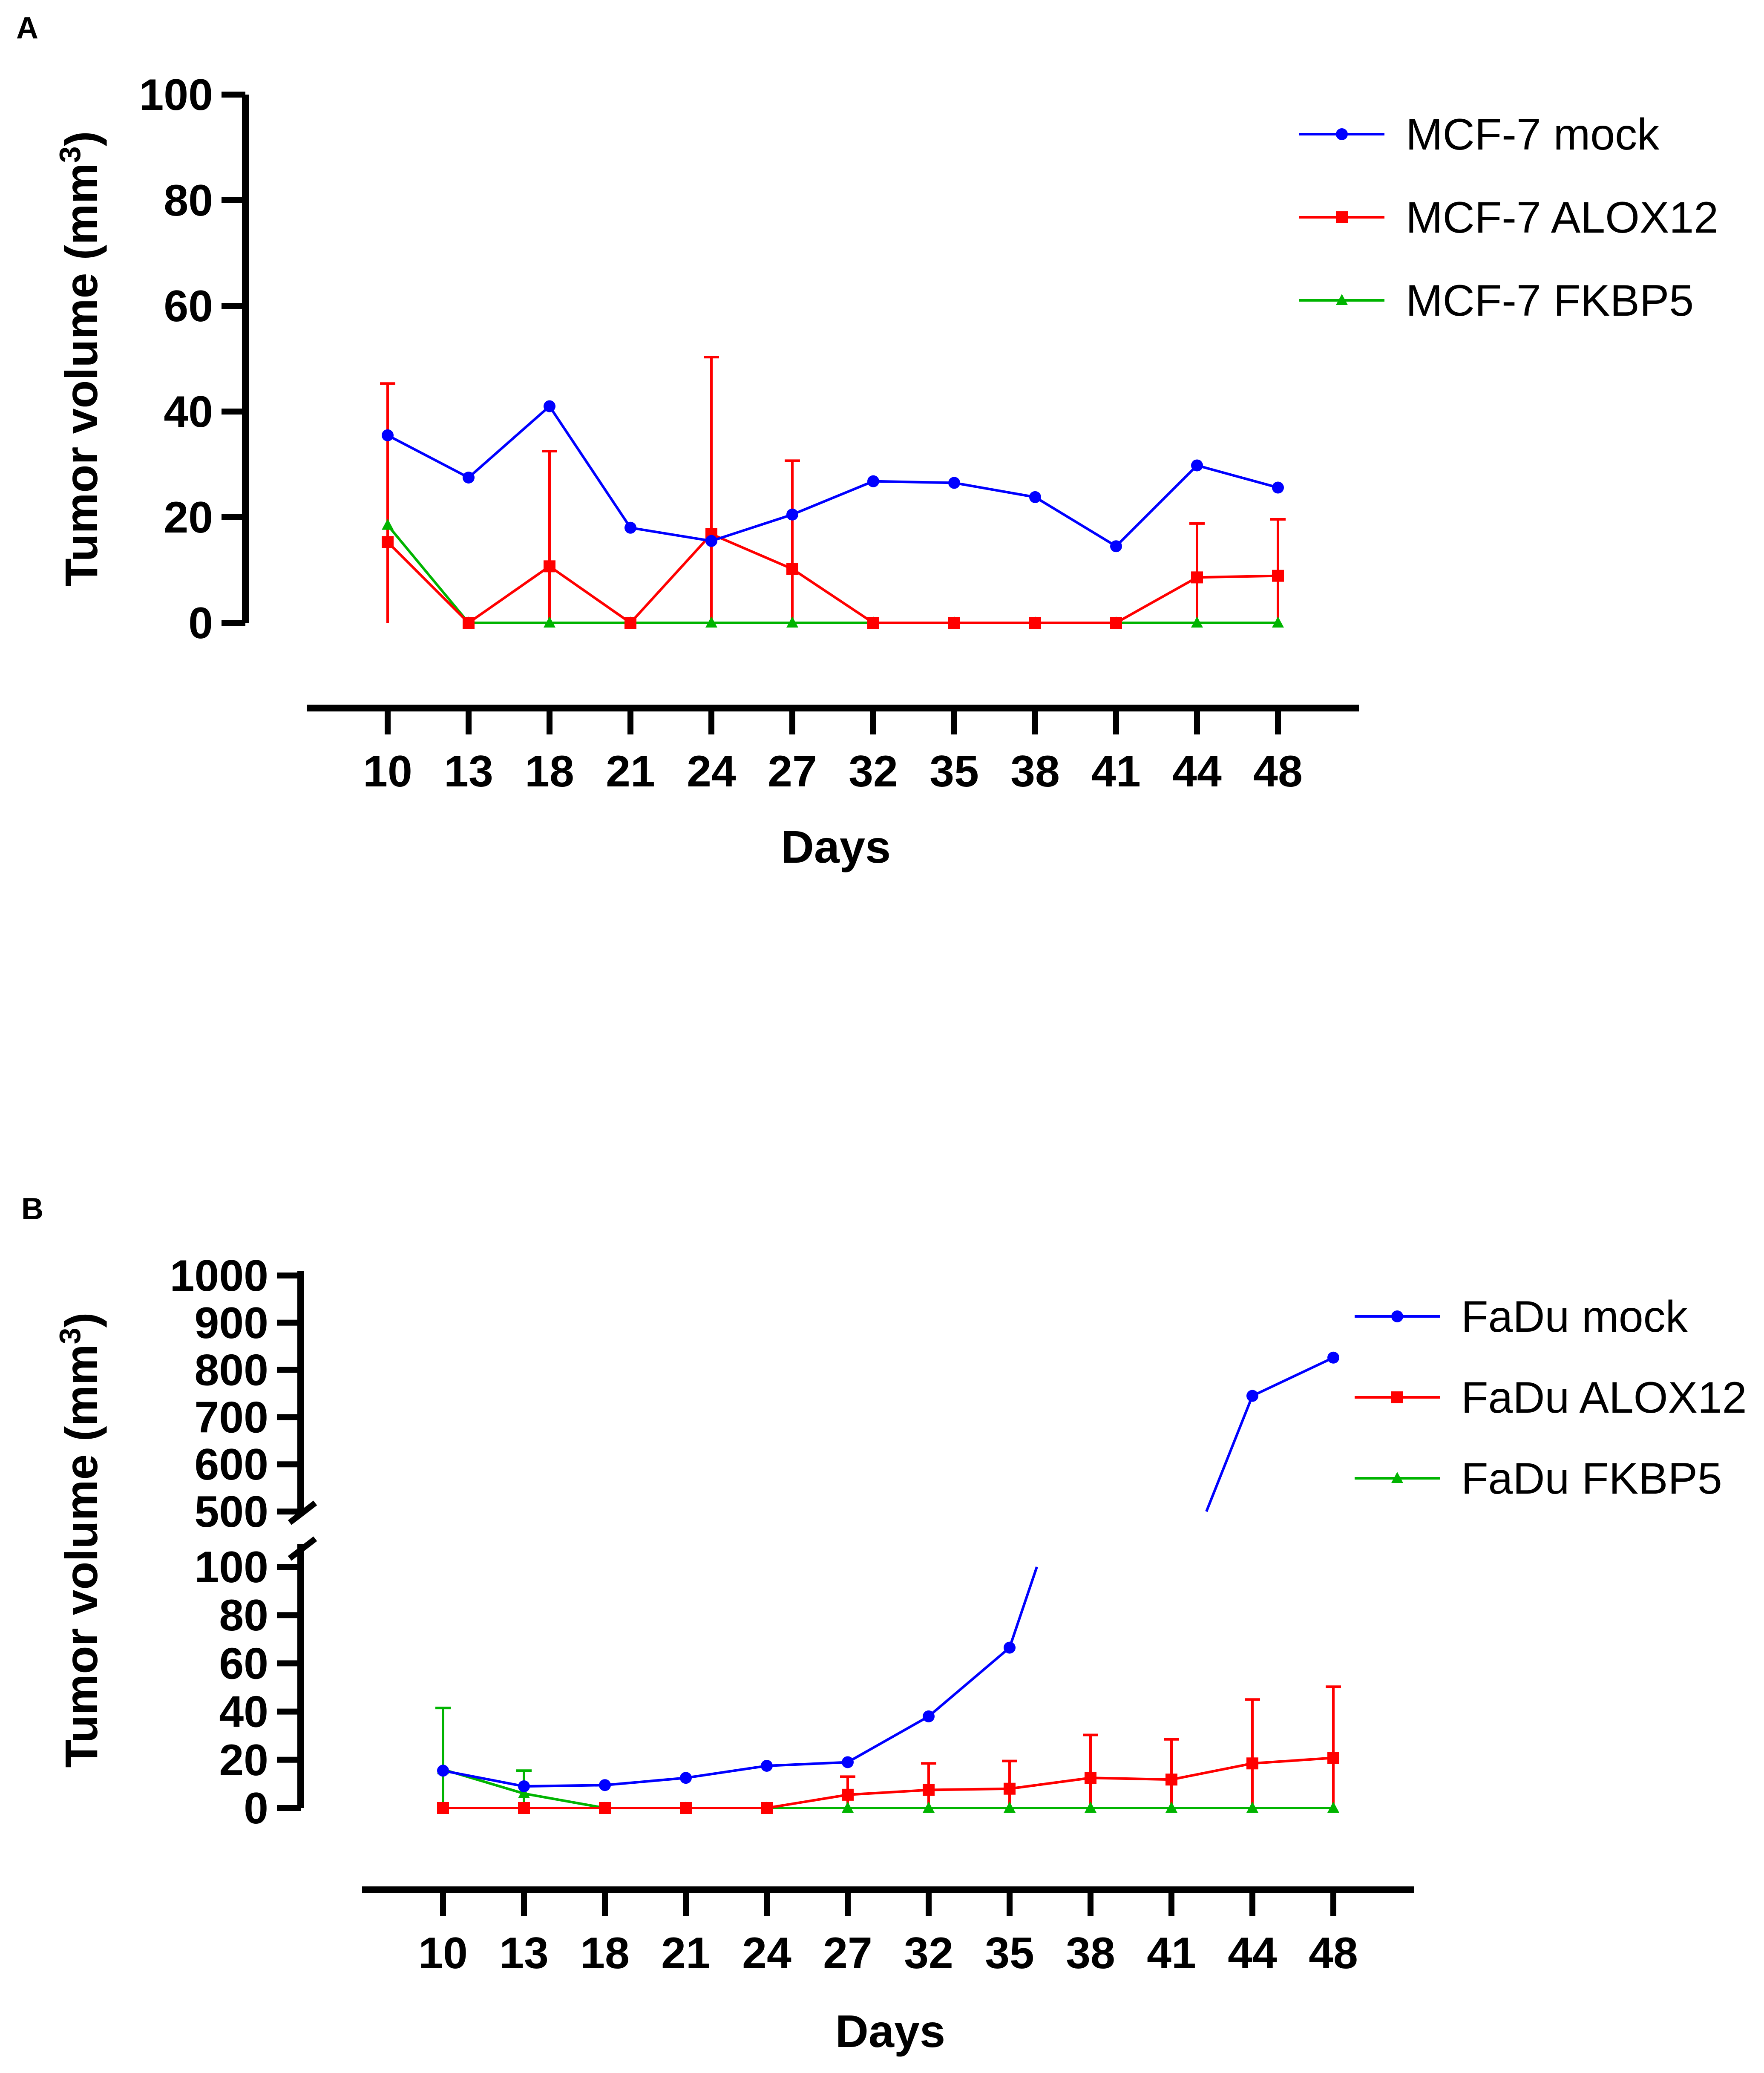 This screenshot has height=2073, width=1764. I want to click on x-tick-label: 44, so click(1197, 771).